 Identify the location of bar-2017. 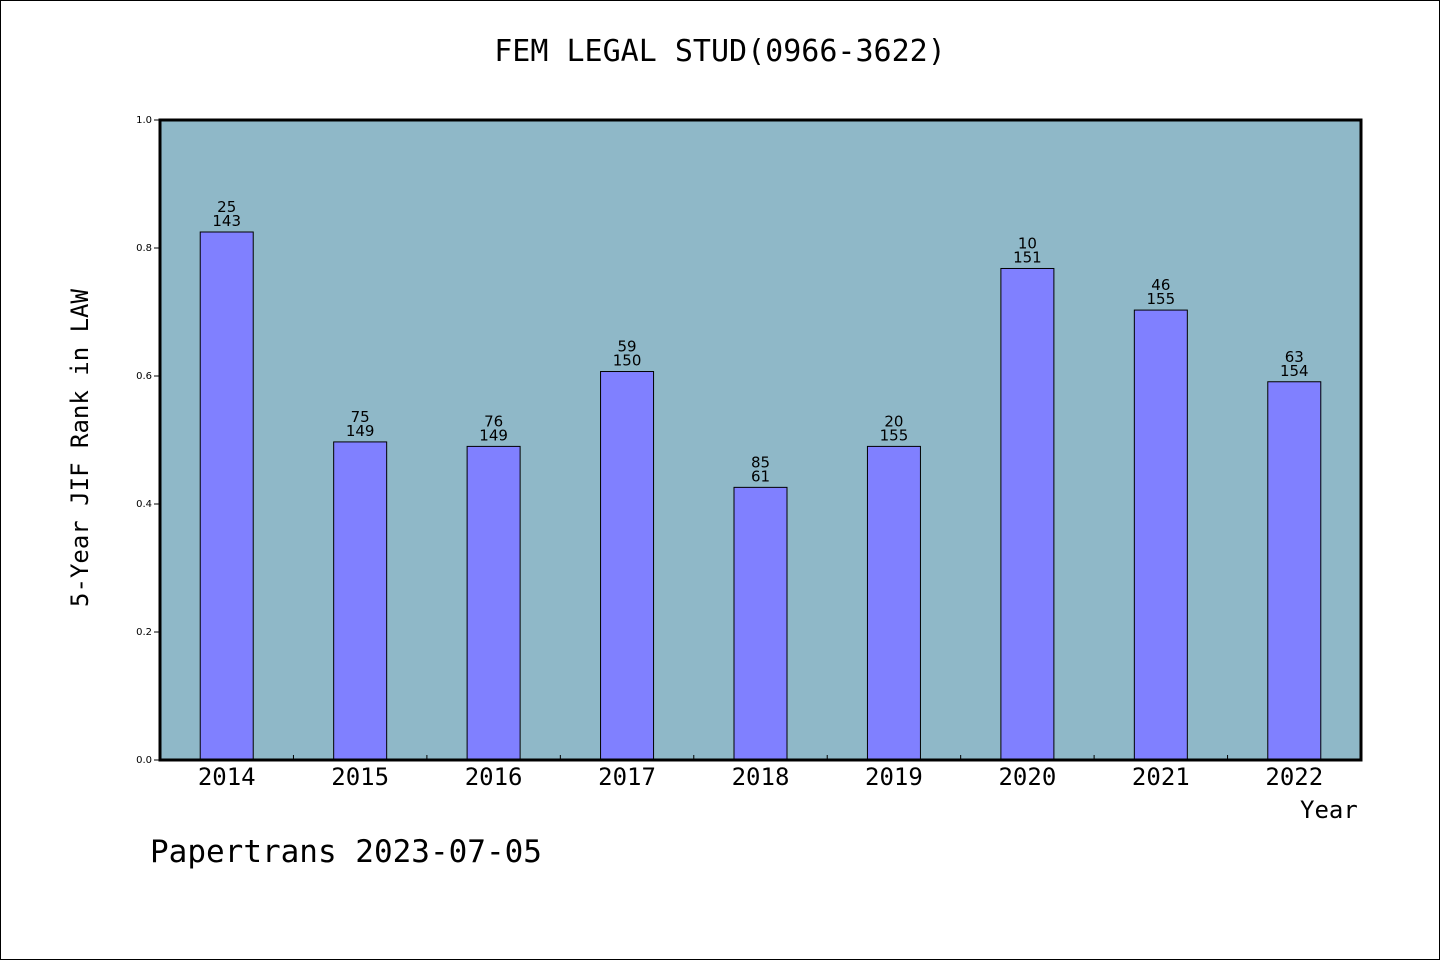
(627, 566).